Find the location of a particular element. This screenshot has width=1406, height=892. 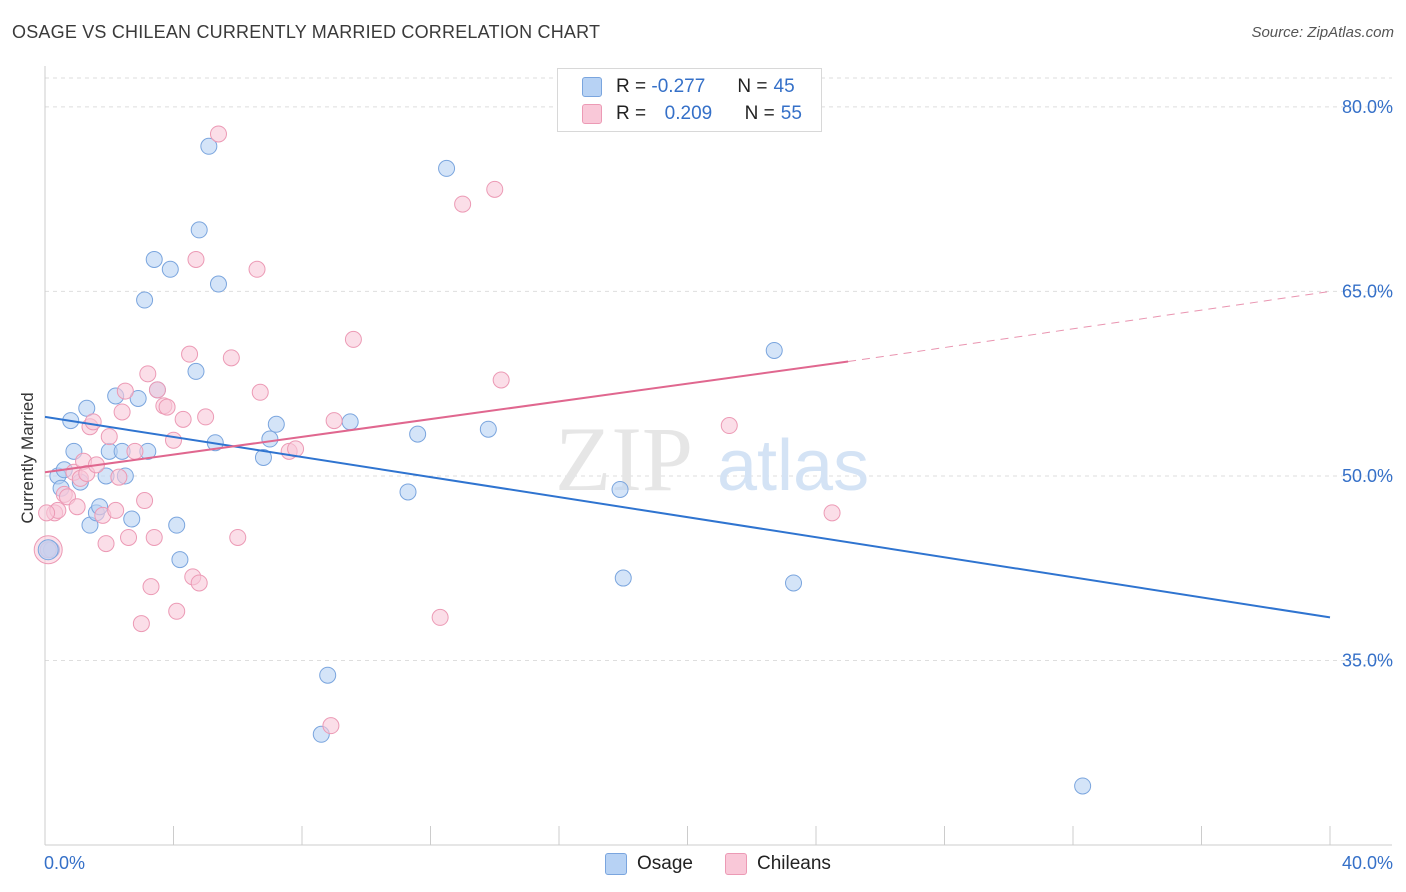

bottom-legend-osage: Osage is located at coordinates (649, 864).